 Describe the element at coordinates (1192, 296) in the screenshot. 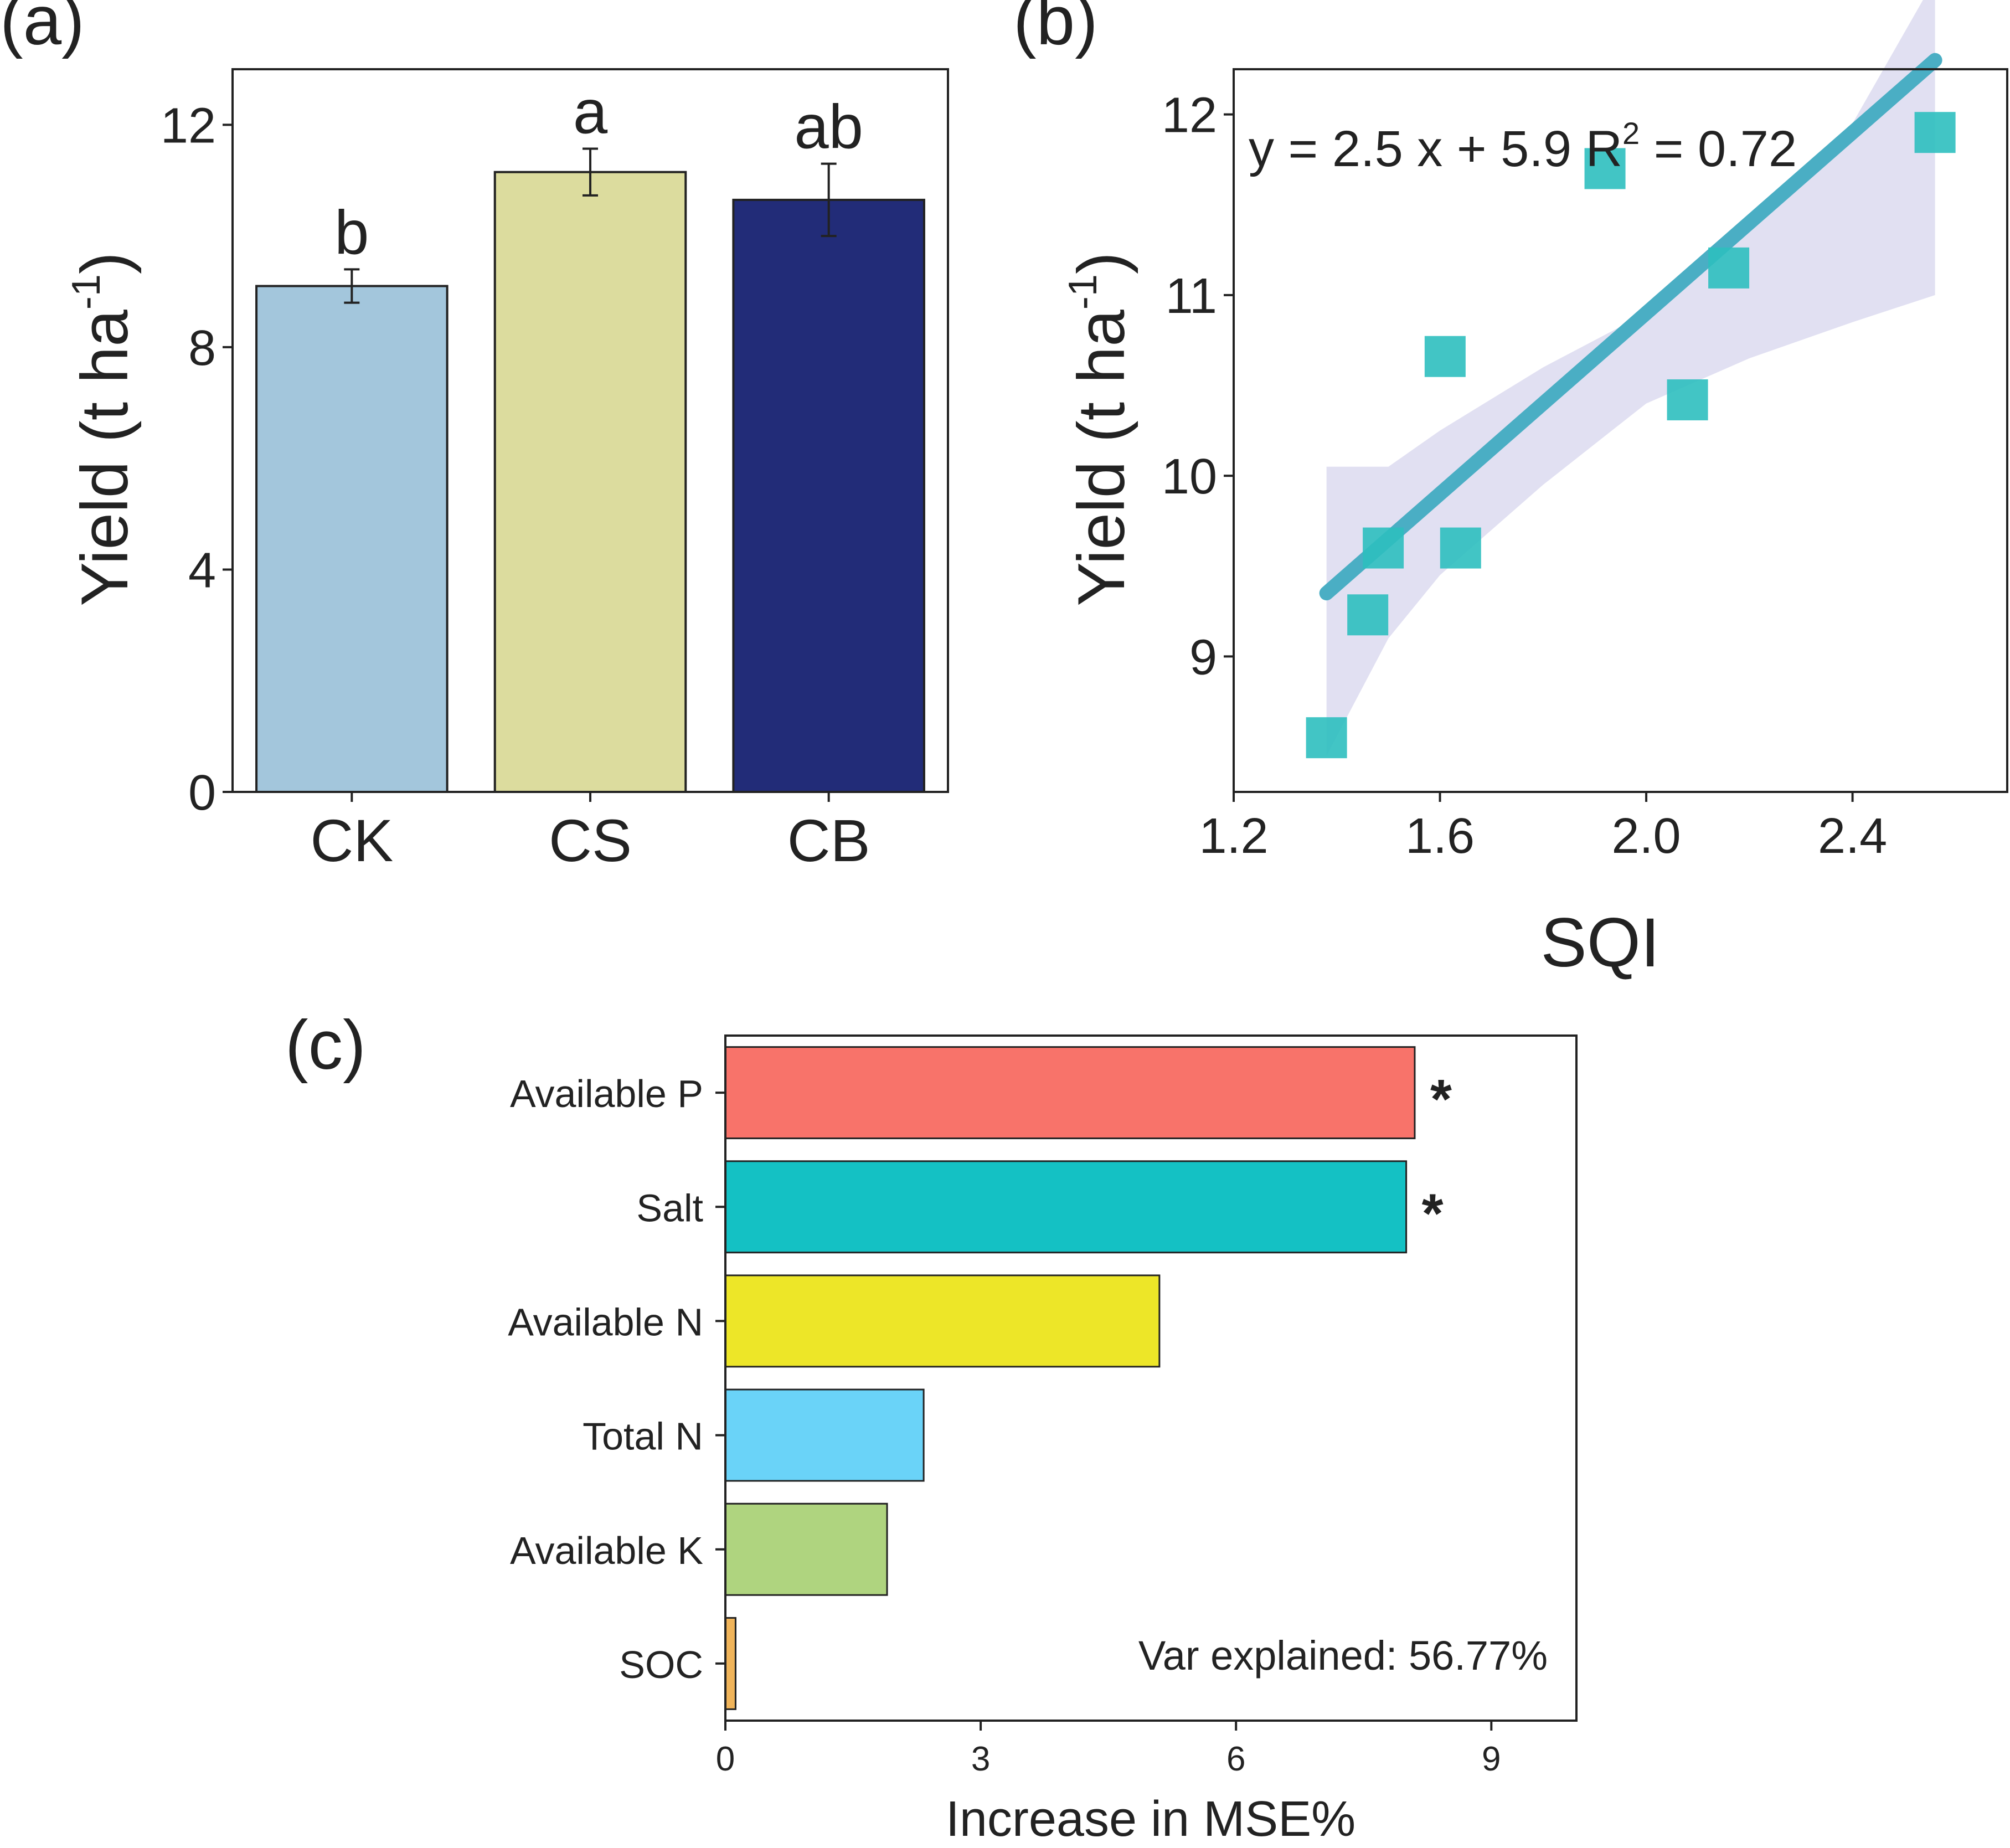

I see `y-tick-label: 11` at that location.